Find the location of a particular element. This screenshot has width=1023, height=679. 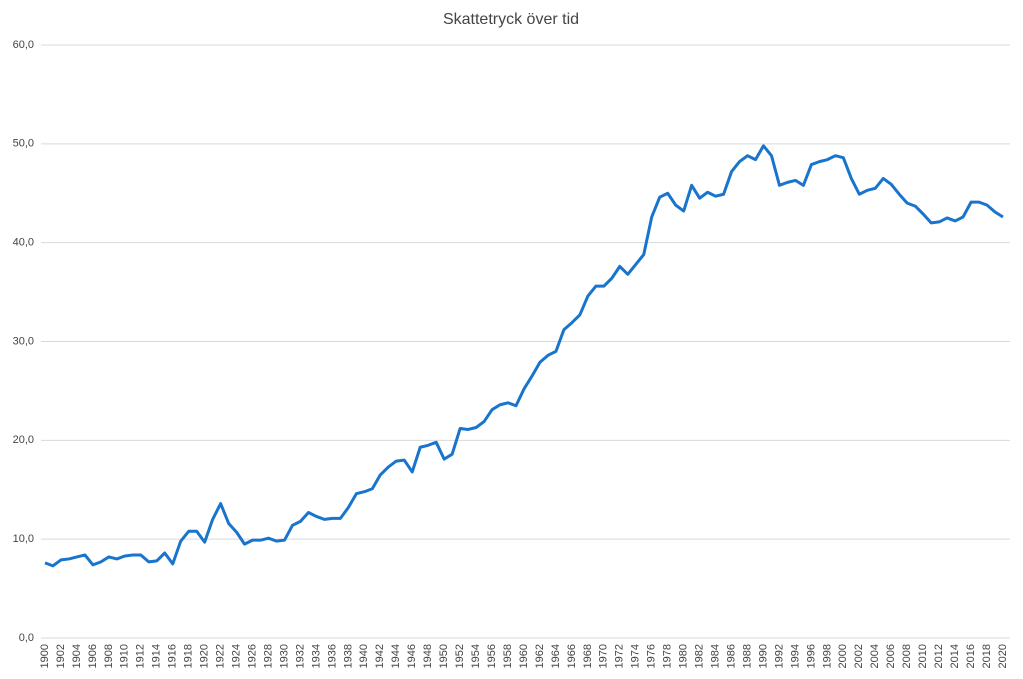

x-tick-label: 1962 is located at coordinates (540, 656).